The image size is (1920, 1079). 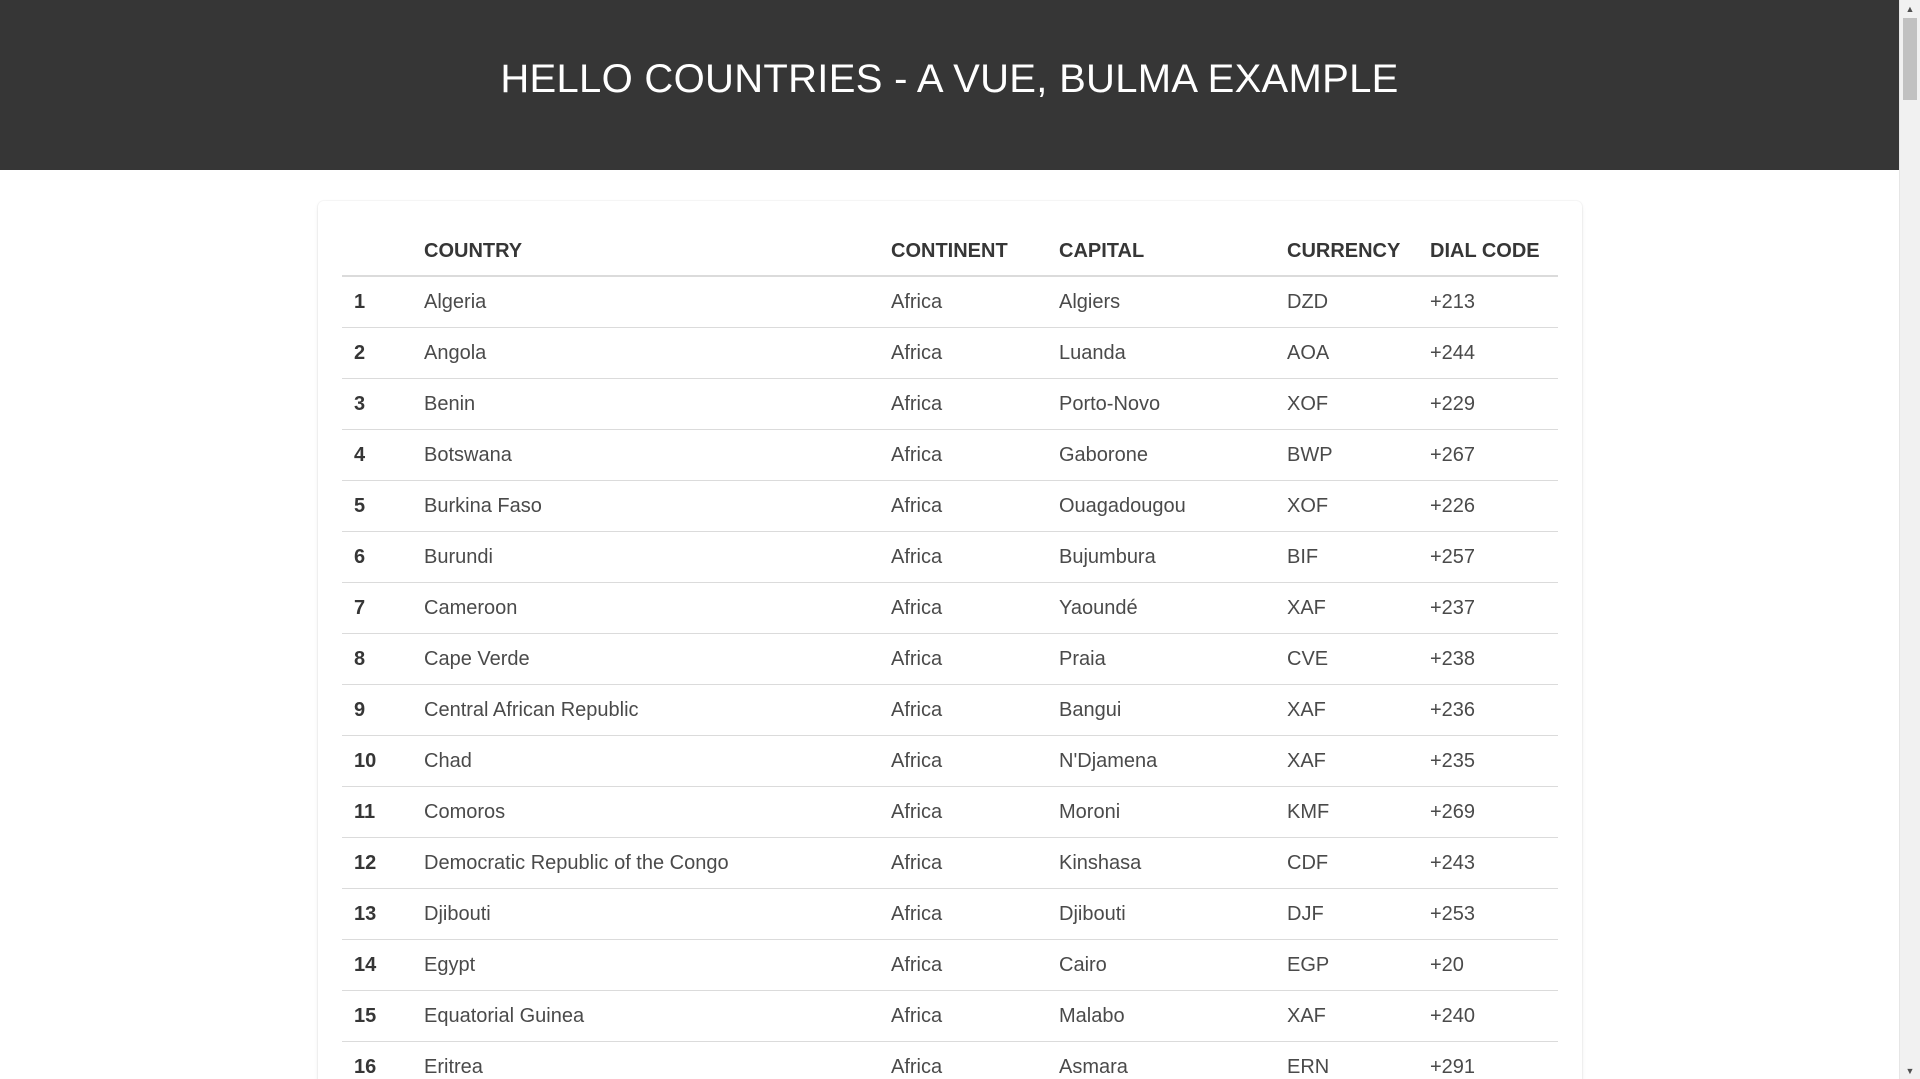 What do you see at coordinates (1346, 659) in the screenshot?
I see `cell-currency: CVE` at bounding box center [1346, 659].